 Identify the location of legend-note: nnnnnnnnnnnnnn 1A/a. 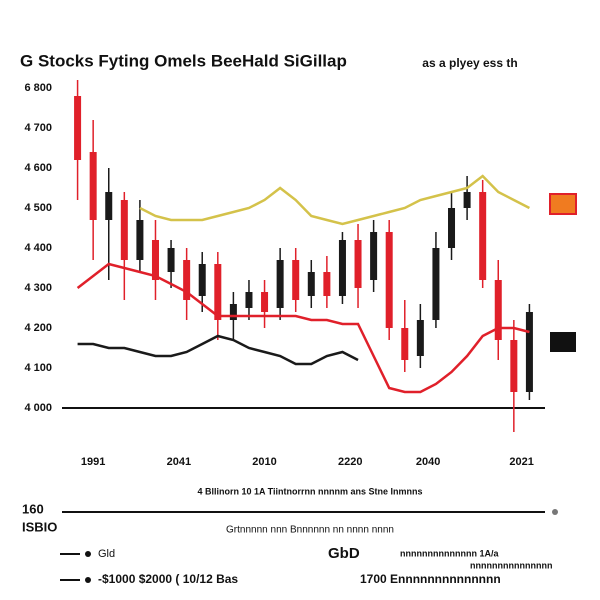
(449, 553).